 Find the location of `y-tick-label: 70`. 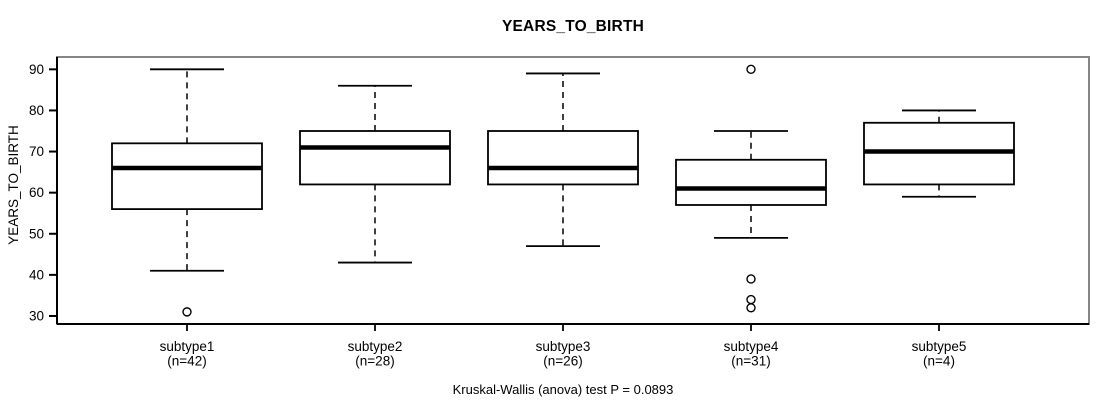

y-tick-label: 70 is located at coordinates (36, 151).